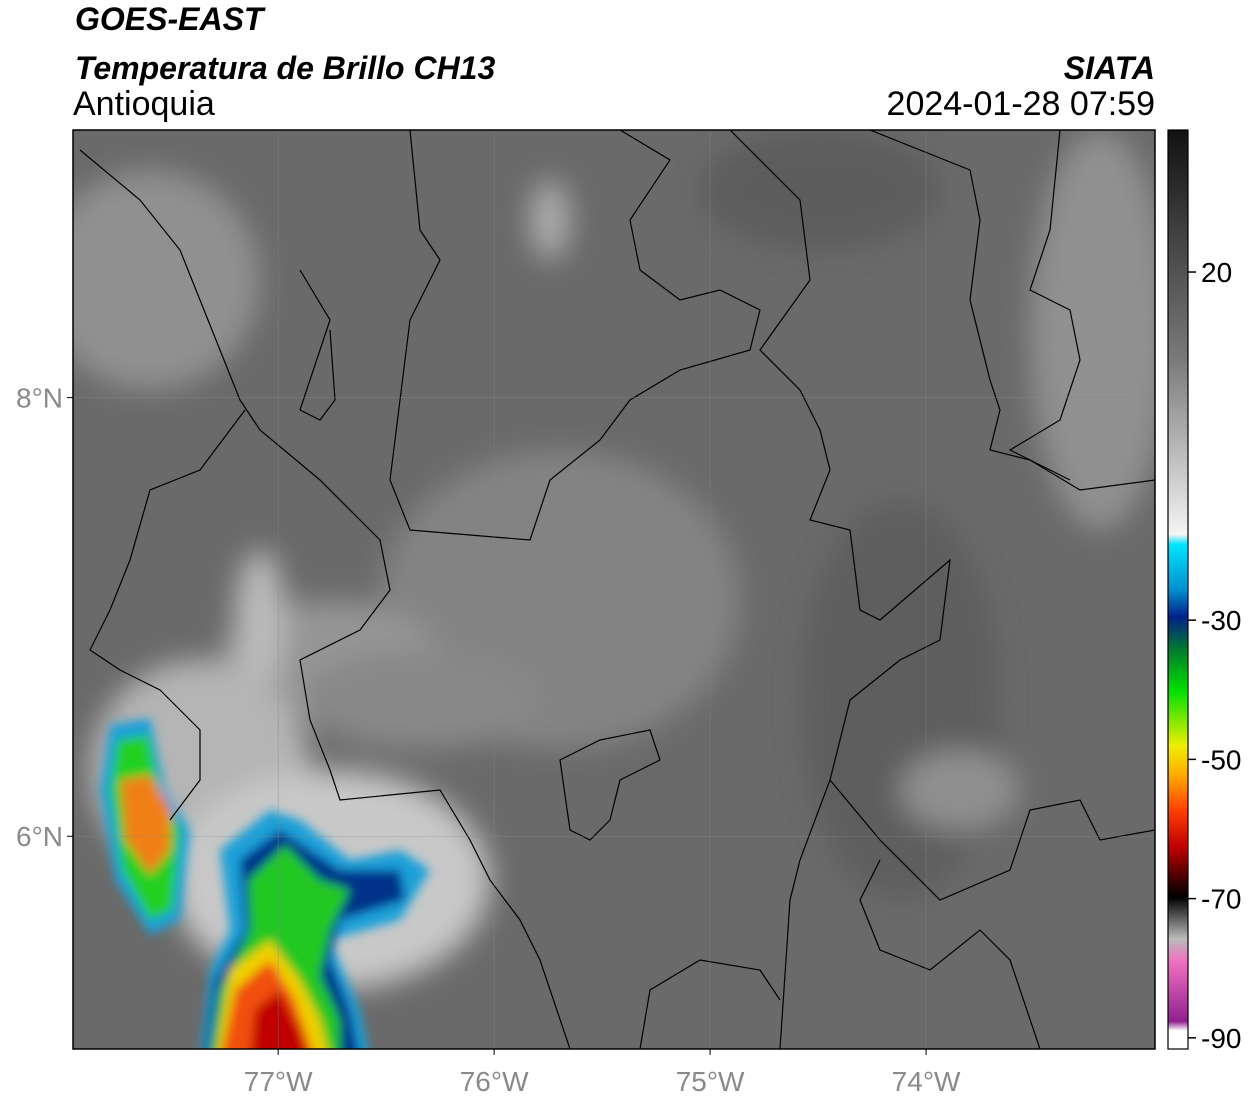  What do you see at coordinates (1021, 104) in the screenshot?
I see `datetime: 2024-01-28 07:59` at bounding box center [1021, 104].